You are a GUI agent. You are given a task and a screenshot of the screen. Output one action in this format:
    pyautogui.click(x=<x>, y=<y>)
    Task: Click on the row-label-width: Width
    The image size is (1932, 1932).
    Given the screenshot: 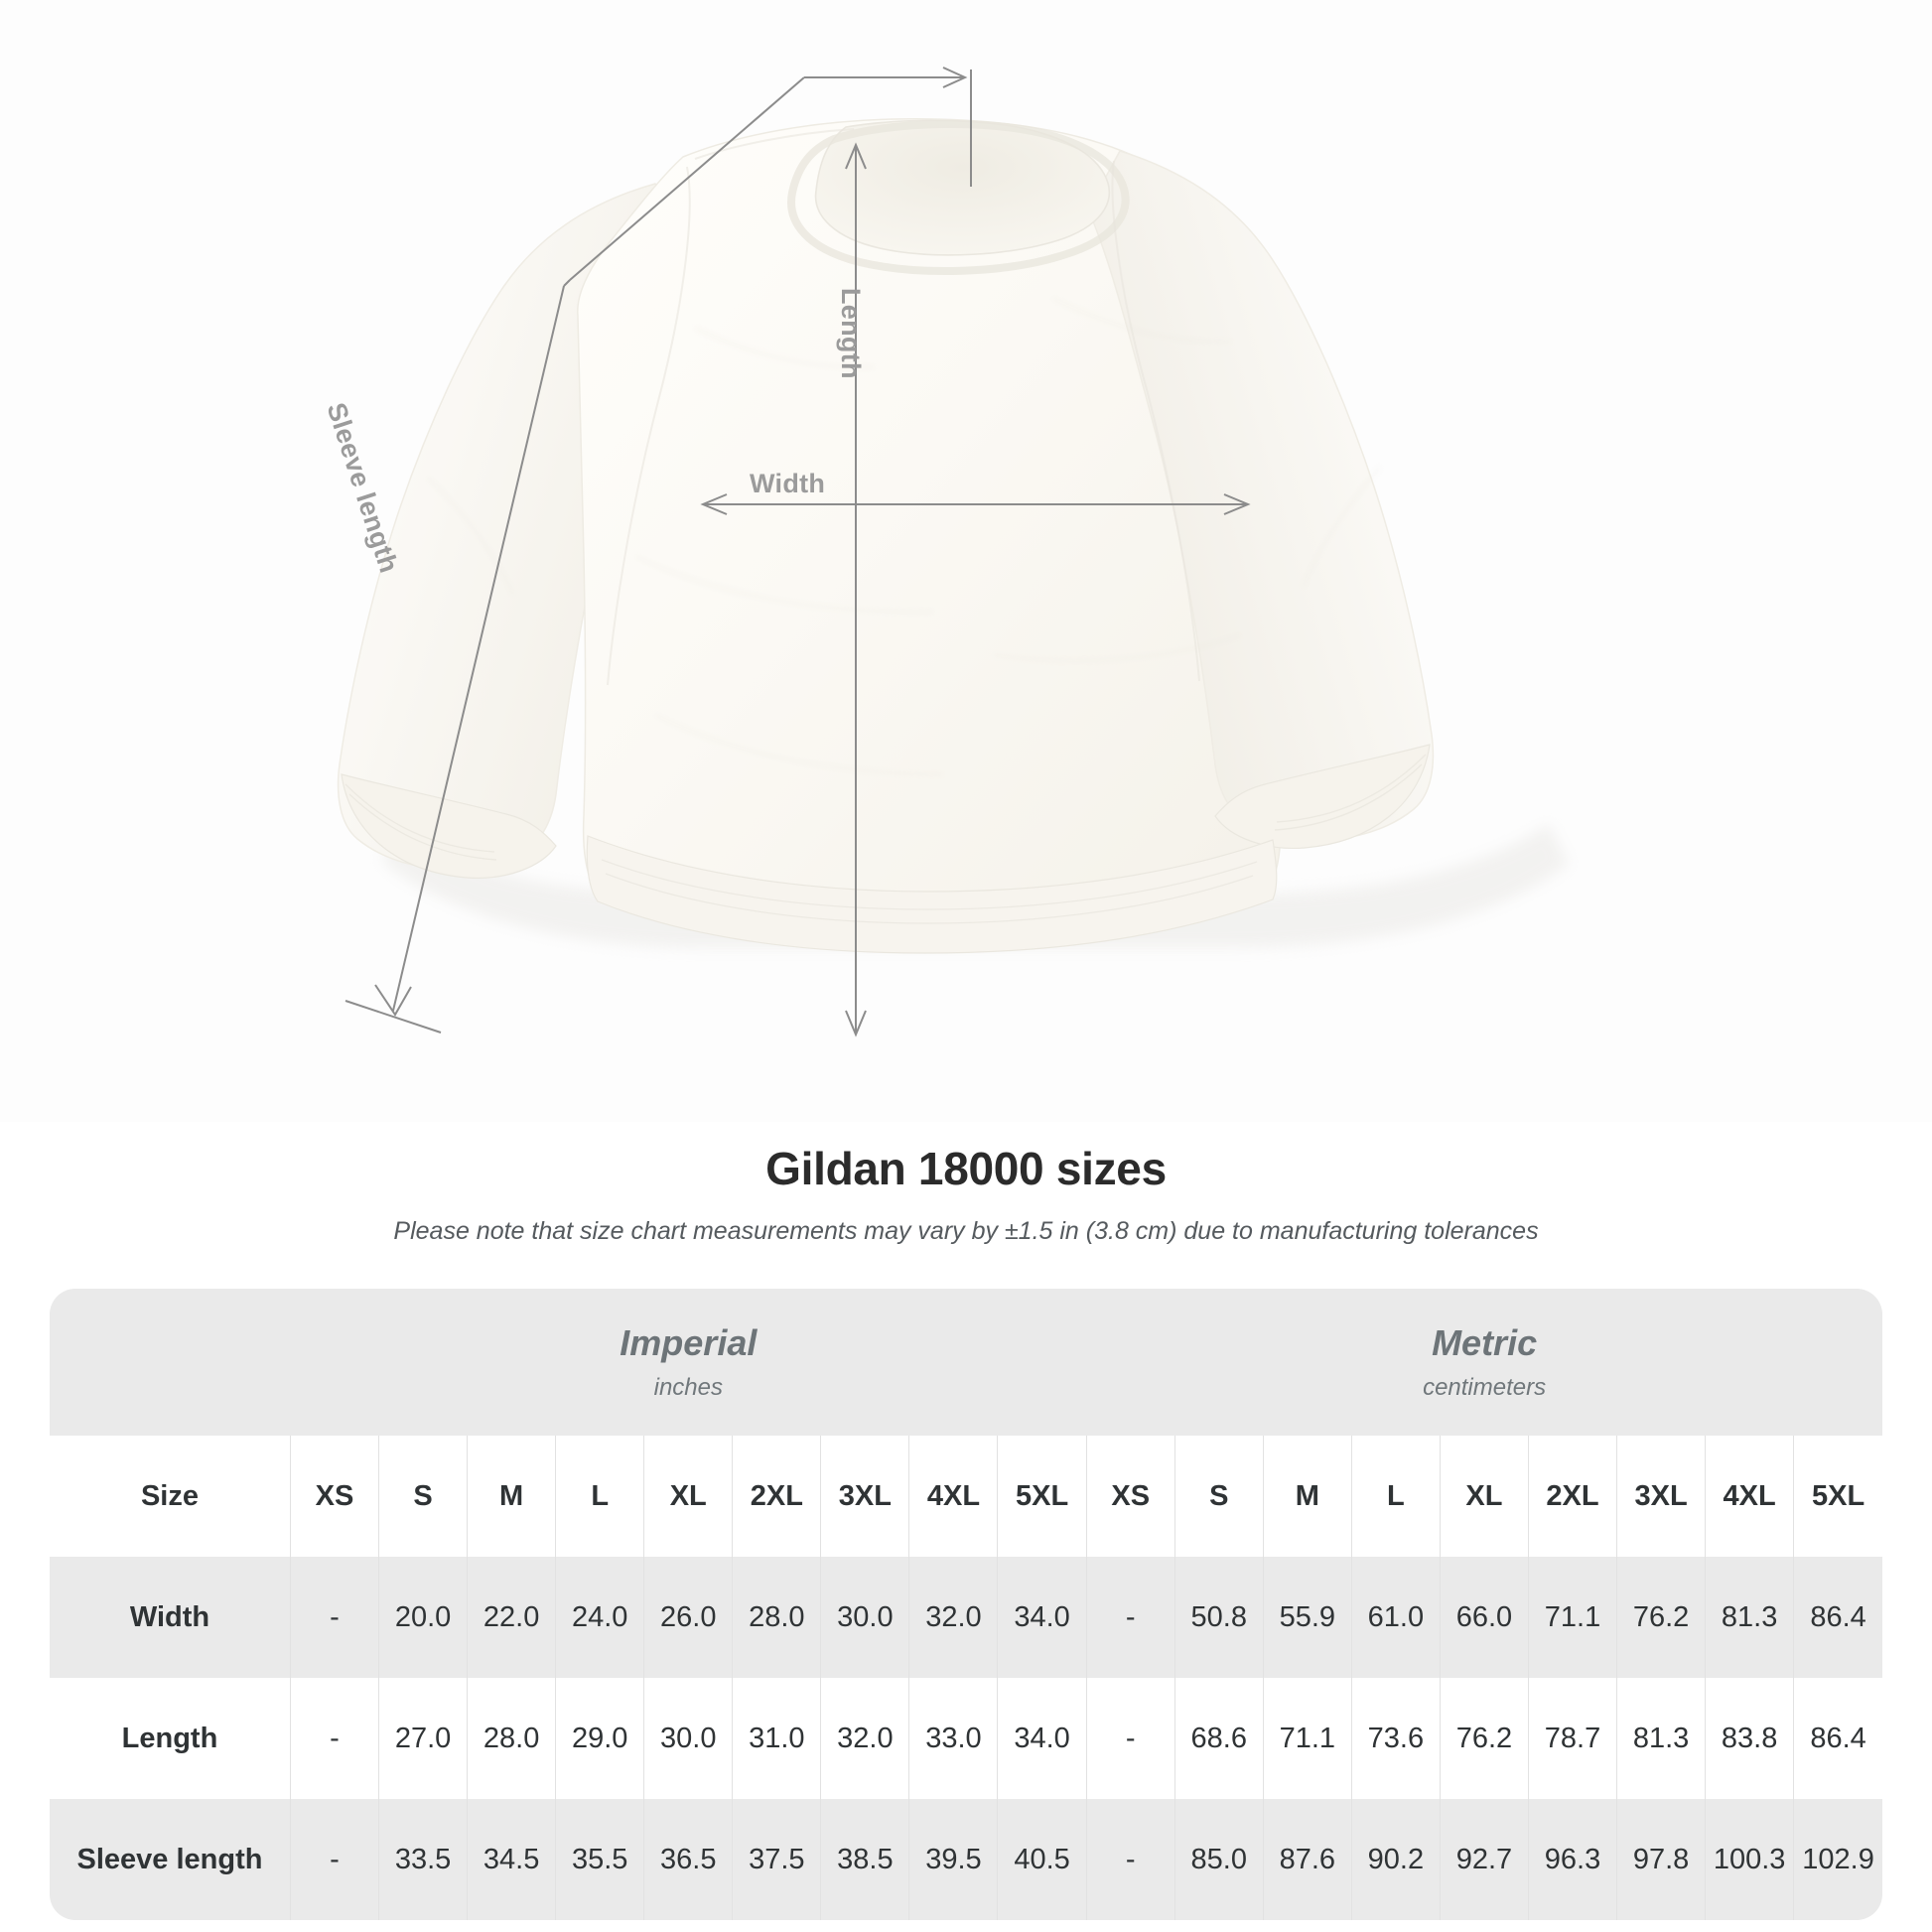 What is the action you would take?
    pyautogui.click(x=170, y=1618)
    